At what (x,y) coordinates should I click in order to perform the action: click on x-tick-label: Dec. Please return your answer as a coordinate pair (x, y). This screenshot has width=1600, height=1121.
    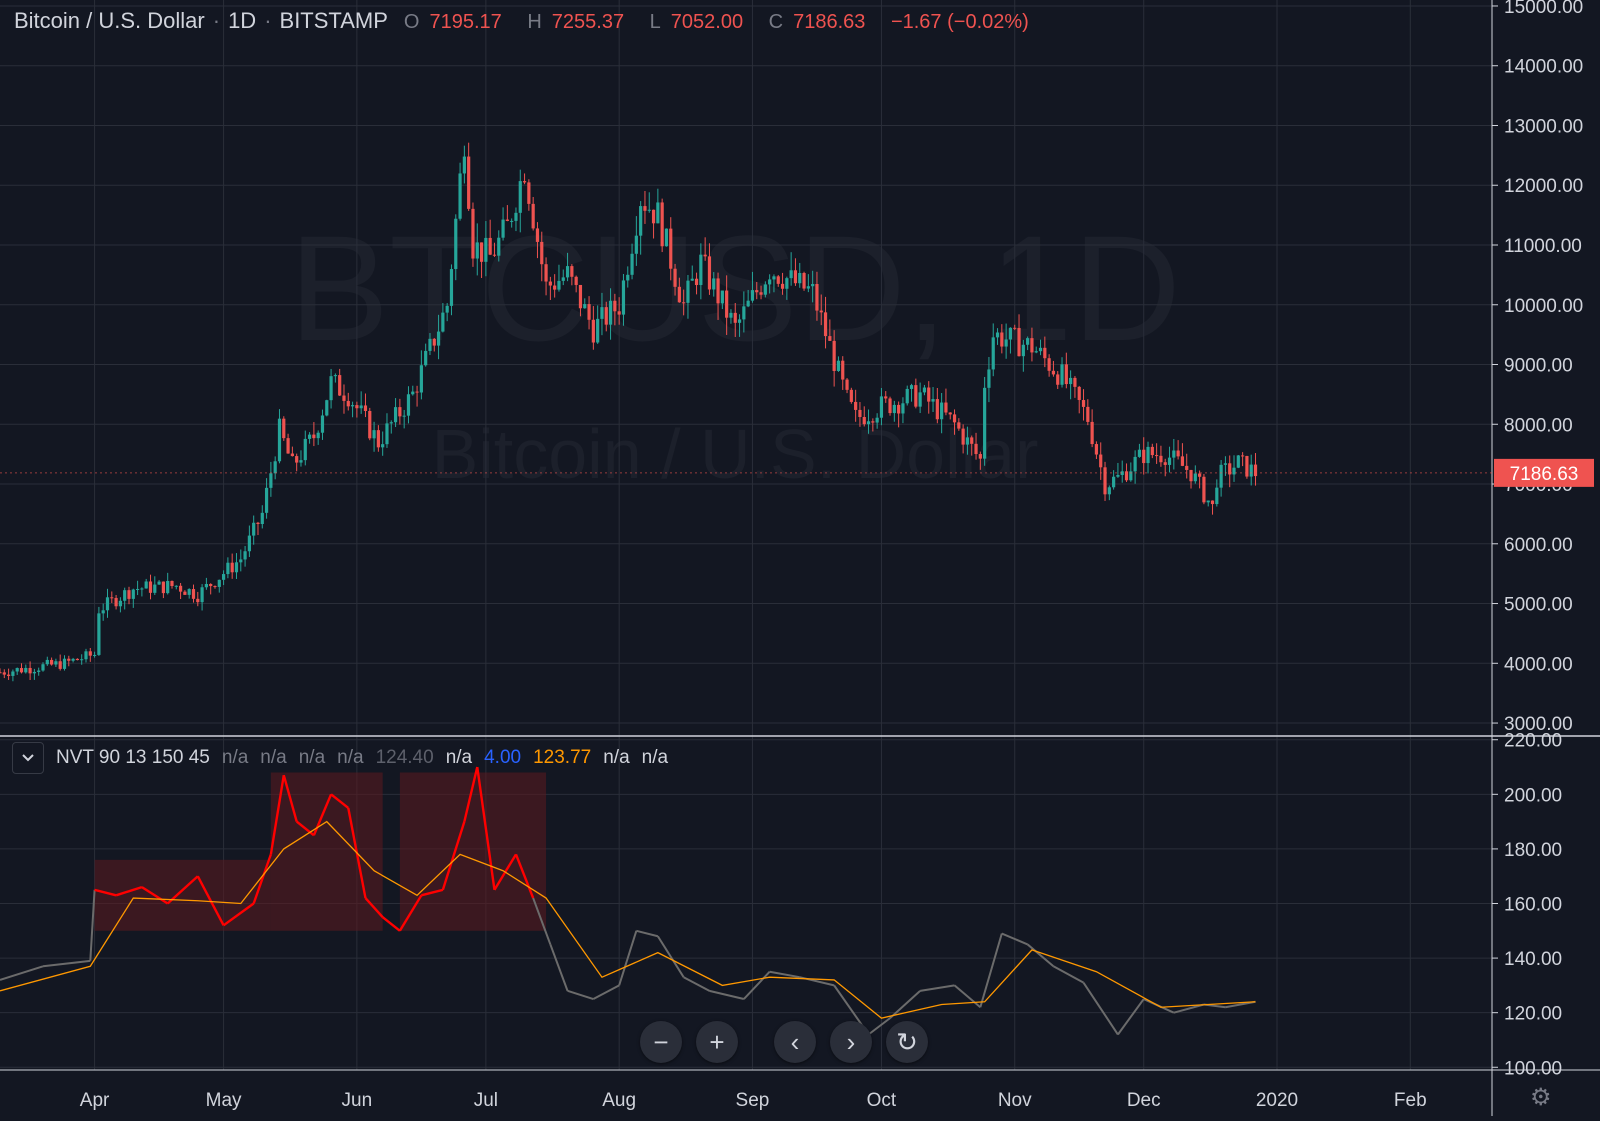
    Looking at the image, I should click on (1144, 1100).